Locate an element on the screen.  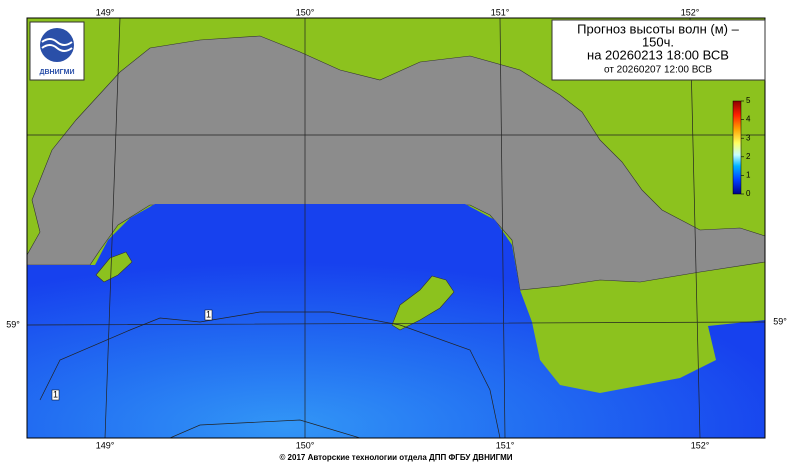
colorbar-tick-label: 3 is located at coordinates (748, 137).